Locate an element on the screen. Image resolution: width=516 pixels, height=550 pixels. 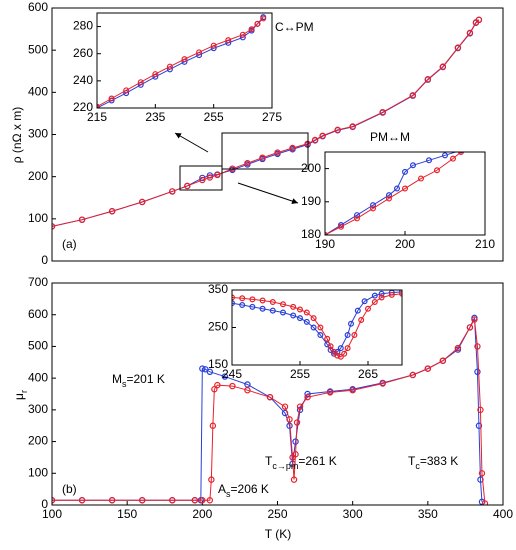
y-tick-label: 350 is located at coordinates (218, 289).